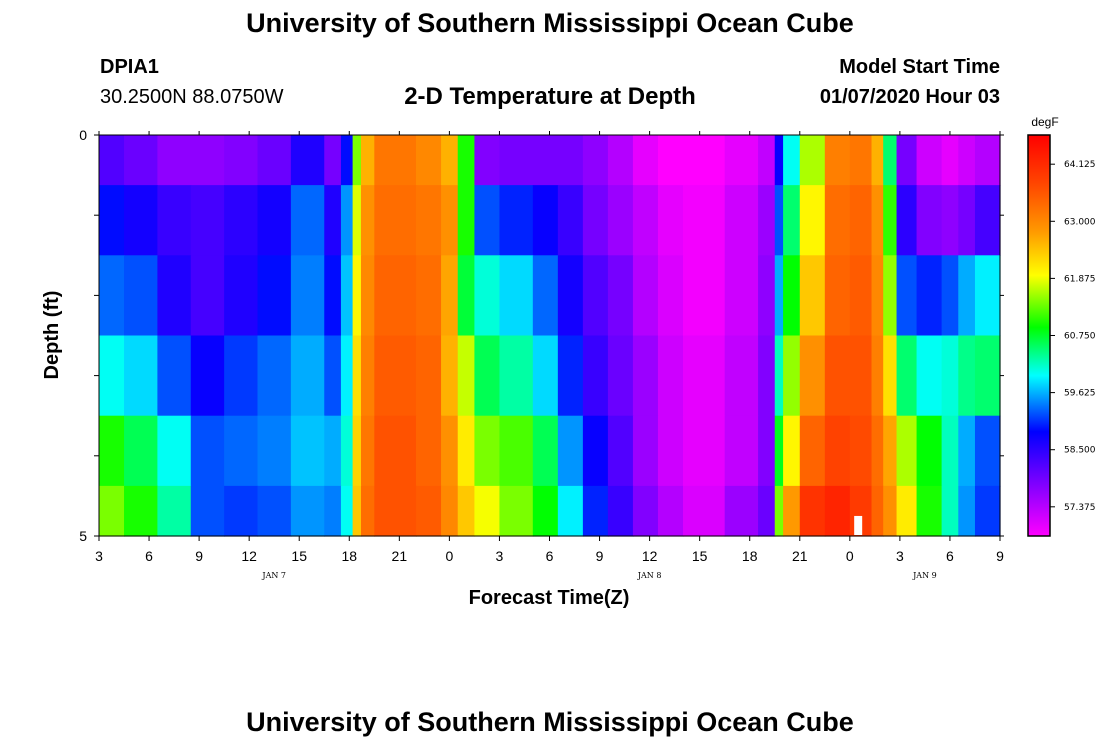 This screenshot has height=750, width=1100. I want to click on date-label: JAN 8, so click(649, 575).